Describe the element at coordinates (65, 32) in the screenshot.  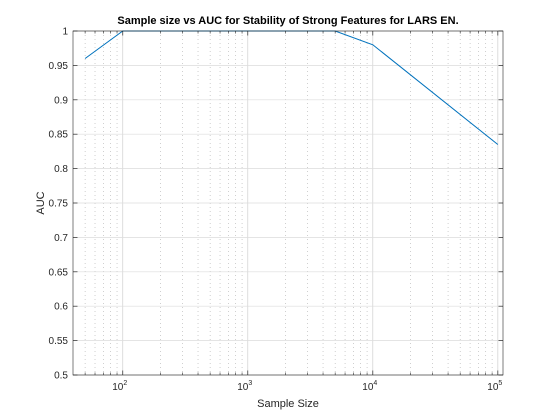
I see `y-tick-label: 1` at that location.